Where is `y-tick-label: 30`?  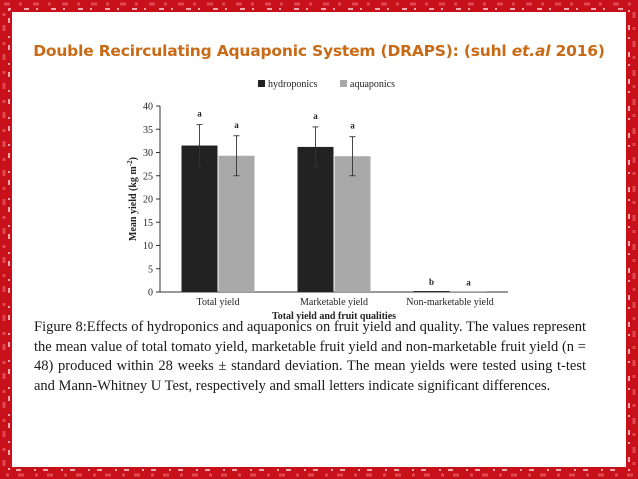
y-tick-label: 30 is located at coordinates (148, 153).